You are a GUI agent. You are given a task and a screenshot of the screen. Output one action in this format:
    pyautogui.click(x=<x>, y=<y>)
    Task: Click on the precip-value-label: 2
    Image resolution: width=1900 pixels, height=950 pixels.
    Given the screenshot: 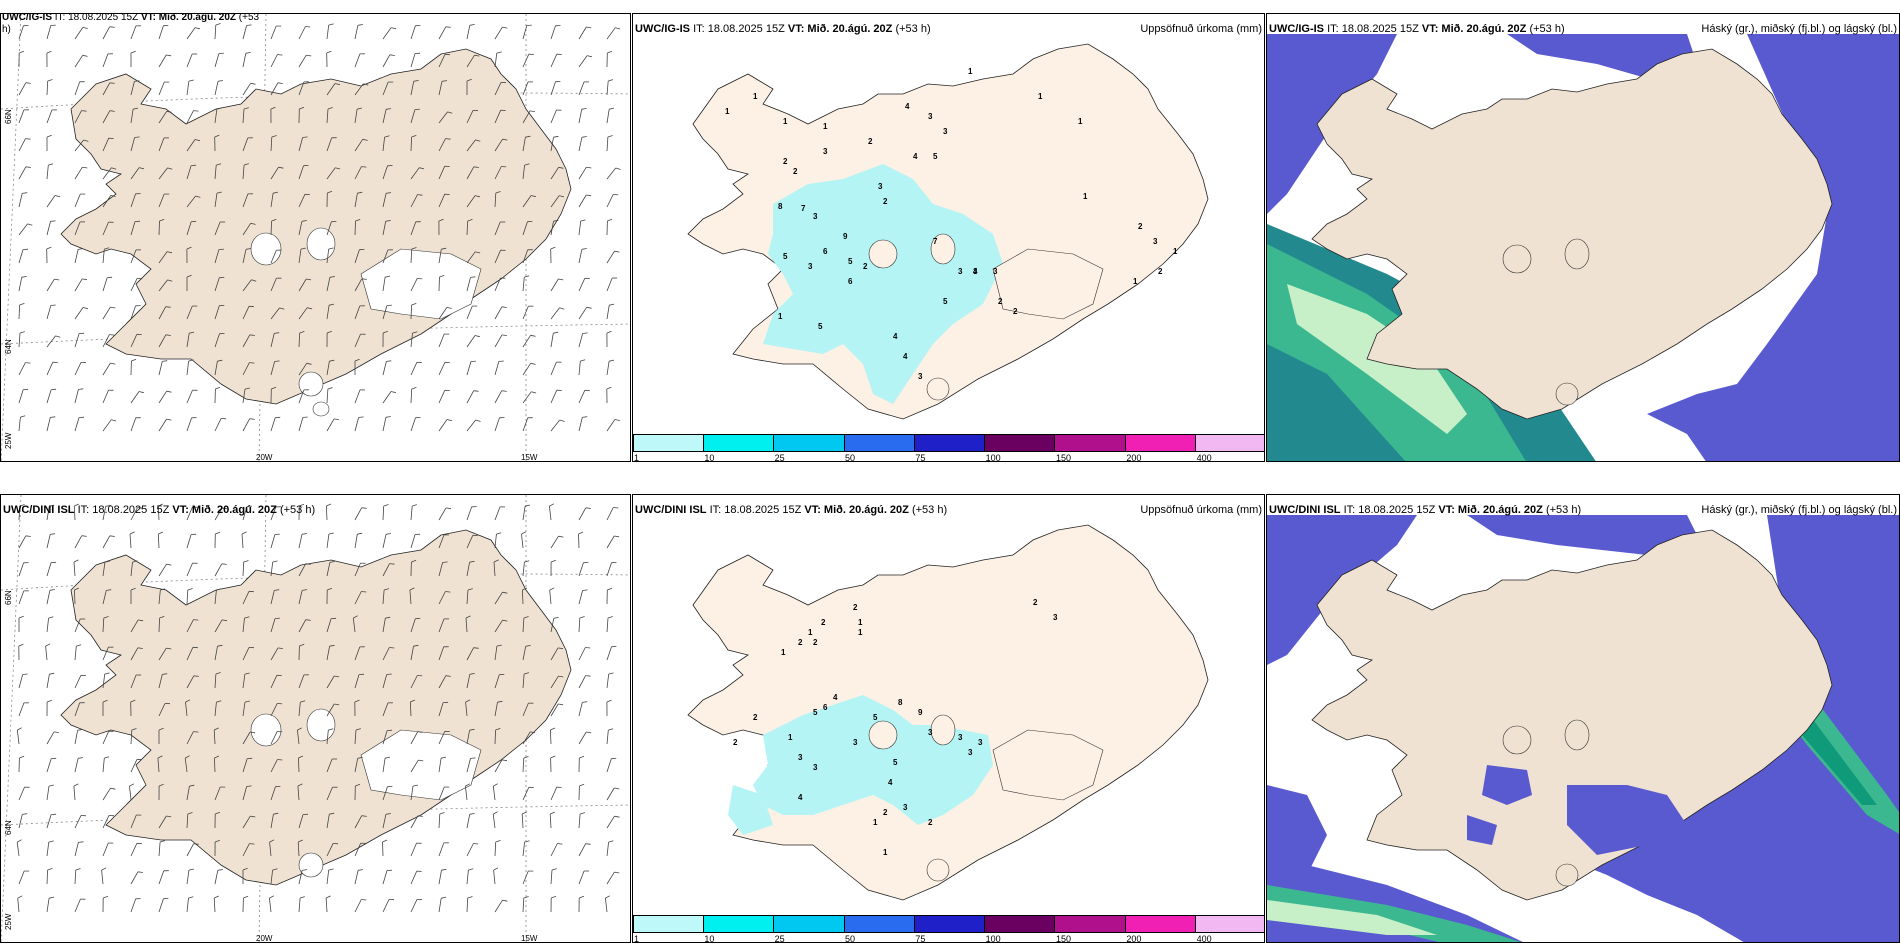 What is the action you would take?
    pyautogui.click(x=870, y=141)
    